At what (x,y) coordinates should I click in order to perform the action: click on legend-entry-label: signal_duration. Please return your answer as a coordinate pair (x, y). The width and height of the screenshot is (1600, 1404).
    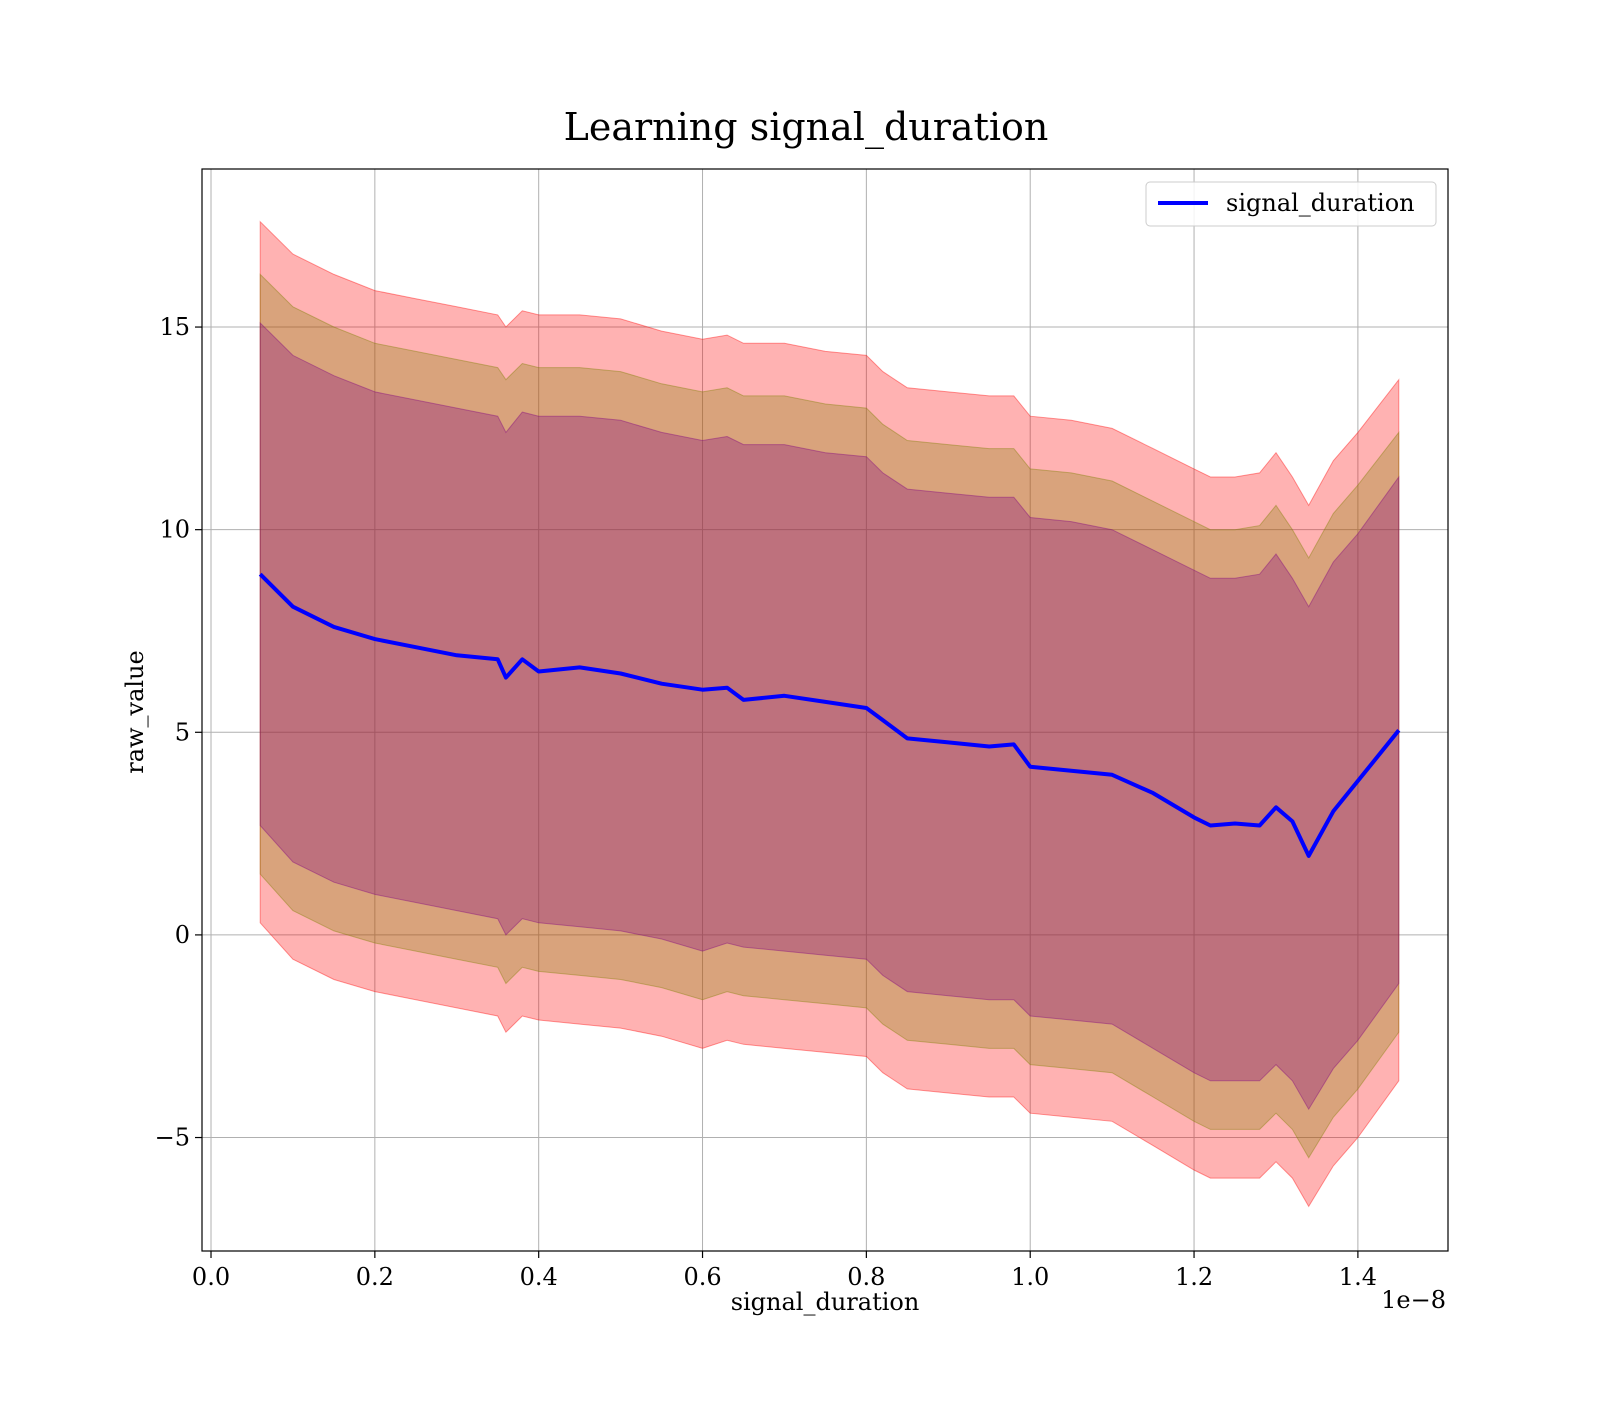
    Looking at the image, I should click on (1320, 203).